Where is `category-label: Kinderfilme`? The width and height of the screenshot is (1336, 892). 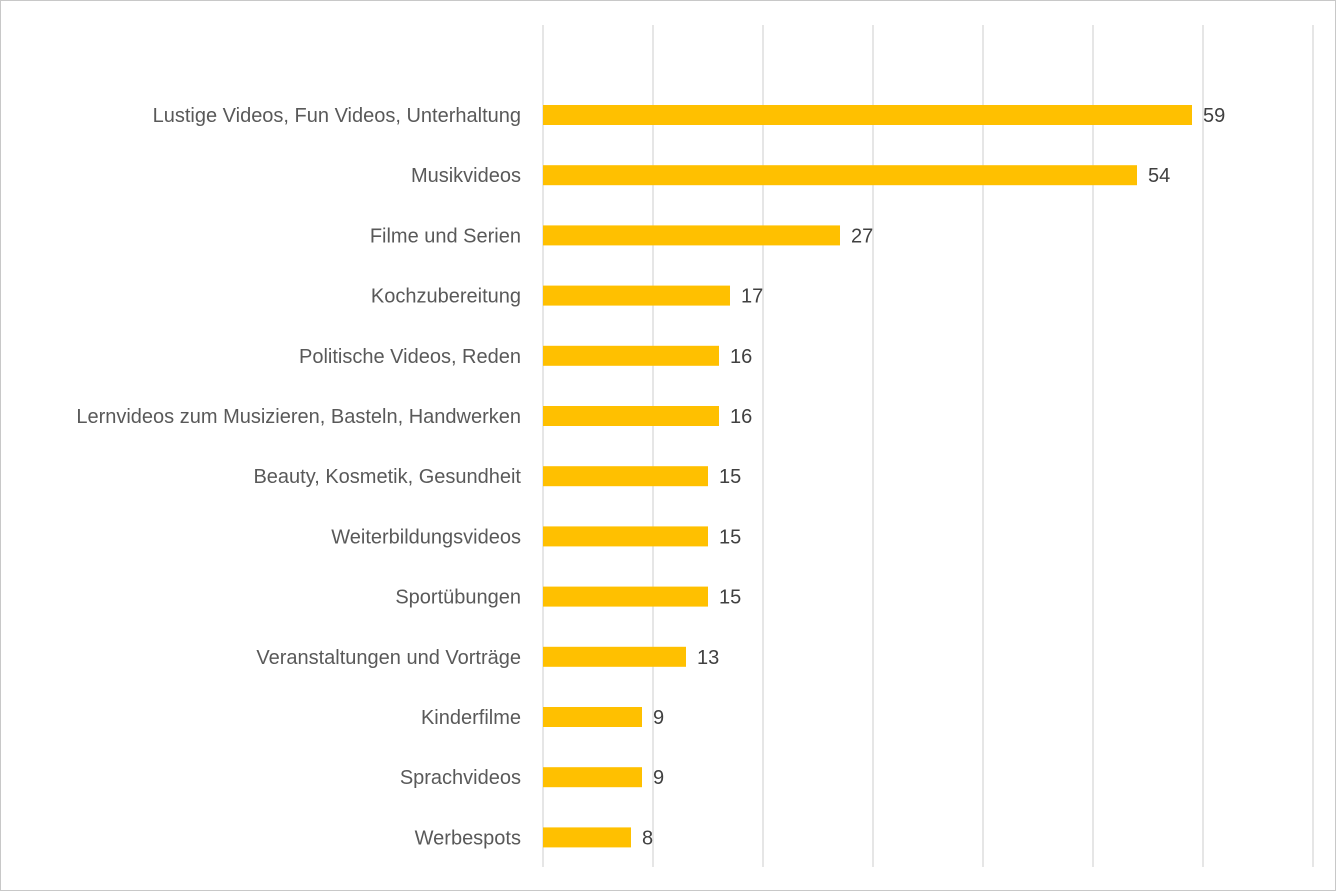
category-label: Kinderfilme is located at coordinates (471, 718).